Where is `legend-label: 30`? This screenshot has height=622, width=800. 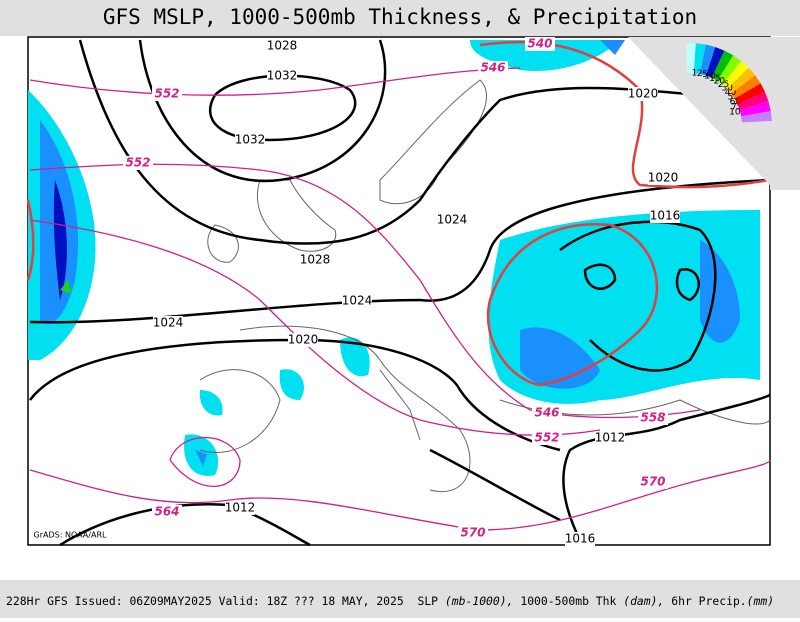
legend-label: 30 is located at coordinates (727, 89).